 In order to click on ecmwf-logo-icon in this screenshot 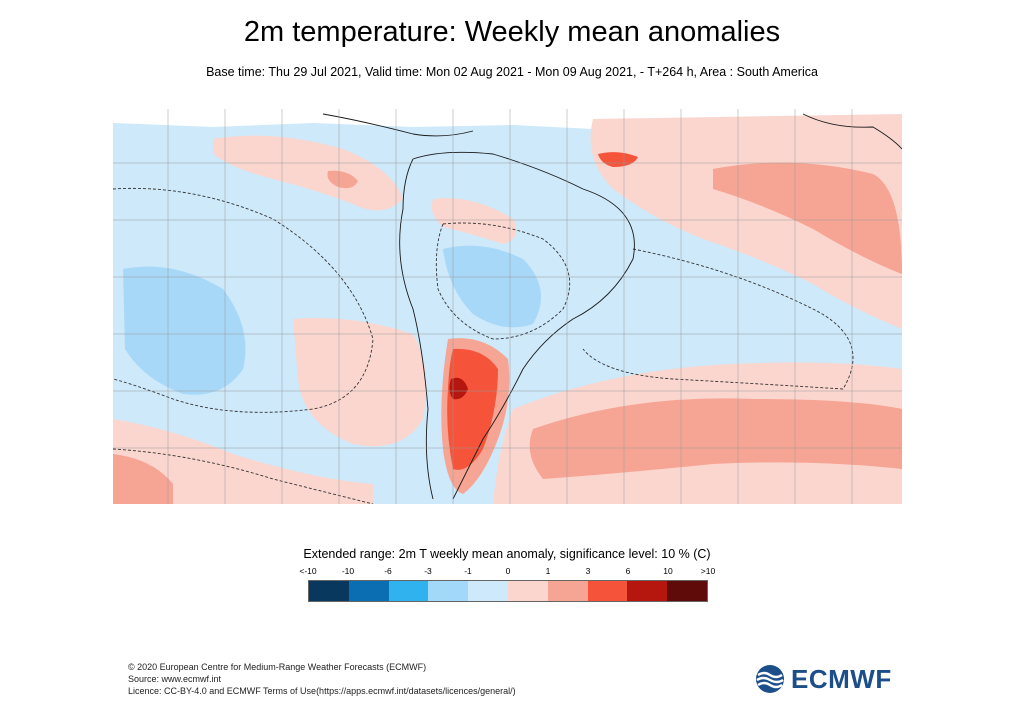, I will do `click(770, 679)`.